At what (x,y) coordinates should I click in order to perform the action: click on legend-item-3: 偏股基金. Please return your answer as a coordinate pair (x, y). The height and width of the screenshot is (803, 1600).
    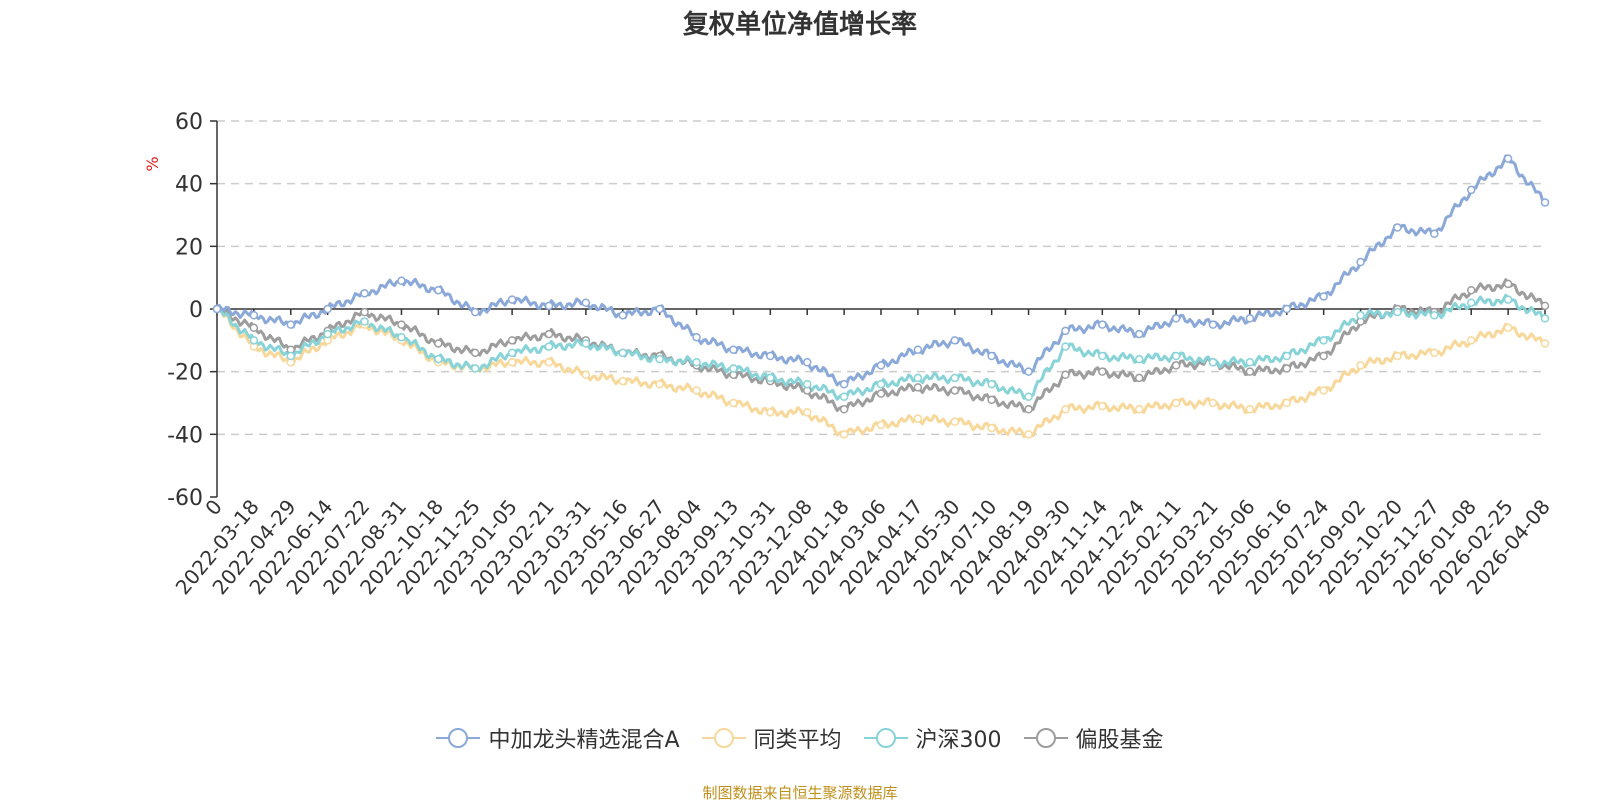
    Looking at the image, I should click on (1093, 738).